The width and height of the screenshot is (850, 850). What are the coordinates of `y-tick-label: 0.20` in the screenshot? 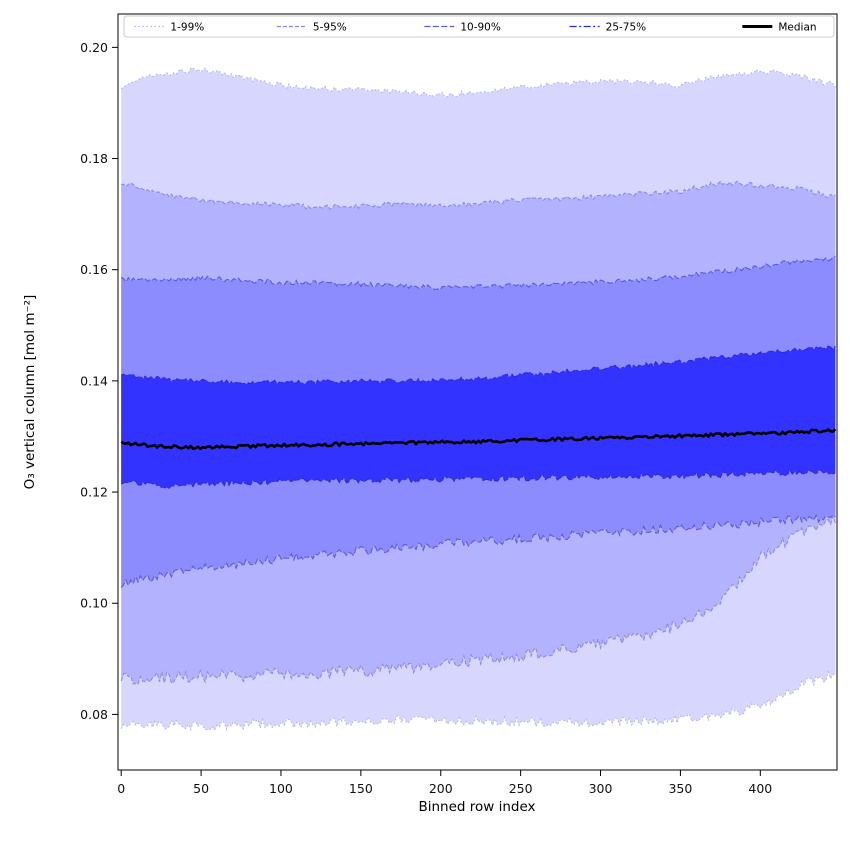 It's located at (94, 47).